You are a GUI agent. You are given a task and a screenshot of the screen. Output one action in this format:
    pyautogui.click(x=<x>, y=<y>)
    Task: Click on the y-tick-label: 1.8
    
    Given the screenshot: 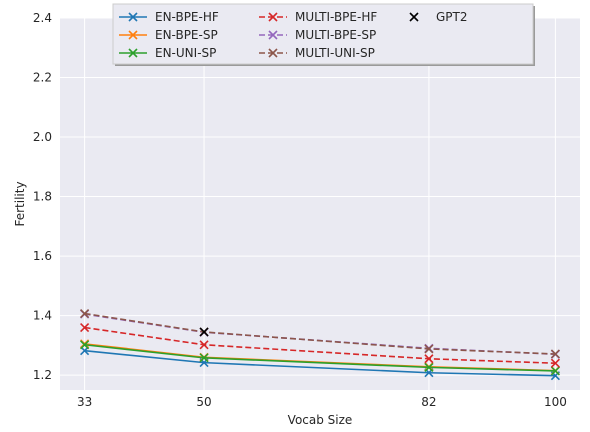 What is the action you would take?
    pyautogui.click(x=42, y=197)
    